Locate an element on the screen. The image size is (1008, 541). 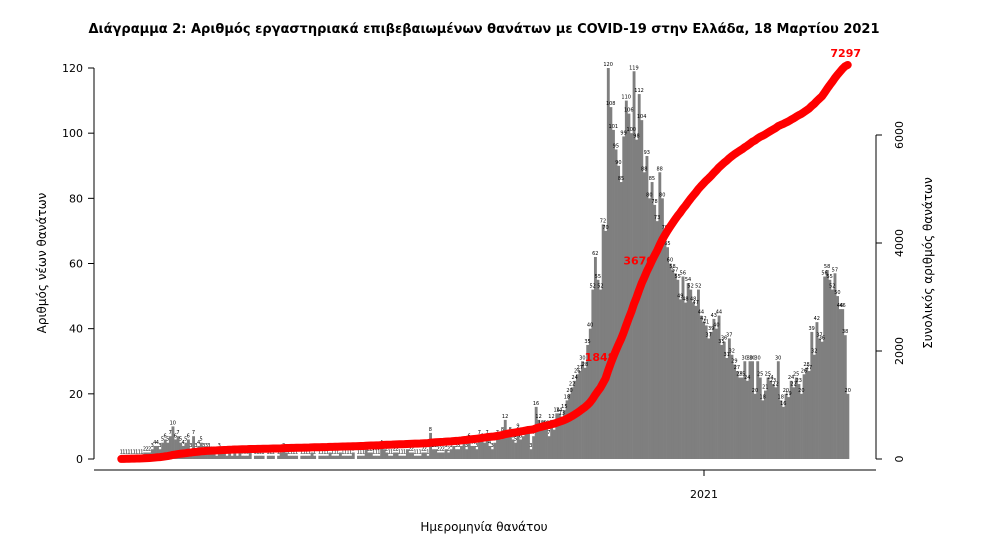
bar-value-label: 42 is located at coordinates (703, 319).